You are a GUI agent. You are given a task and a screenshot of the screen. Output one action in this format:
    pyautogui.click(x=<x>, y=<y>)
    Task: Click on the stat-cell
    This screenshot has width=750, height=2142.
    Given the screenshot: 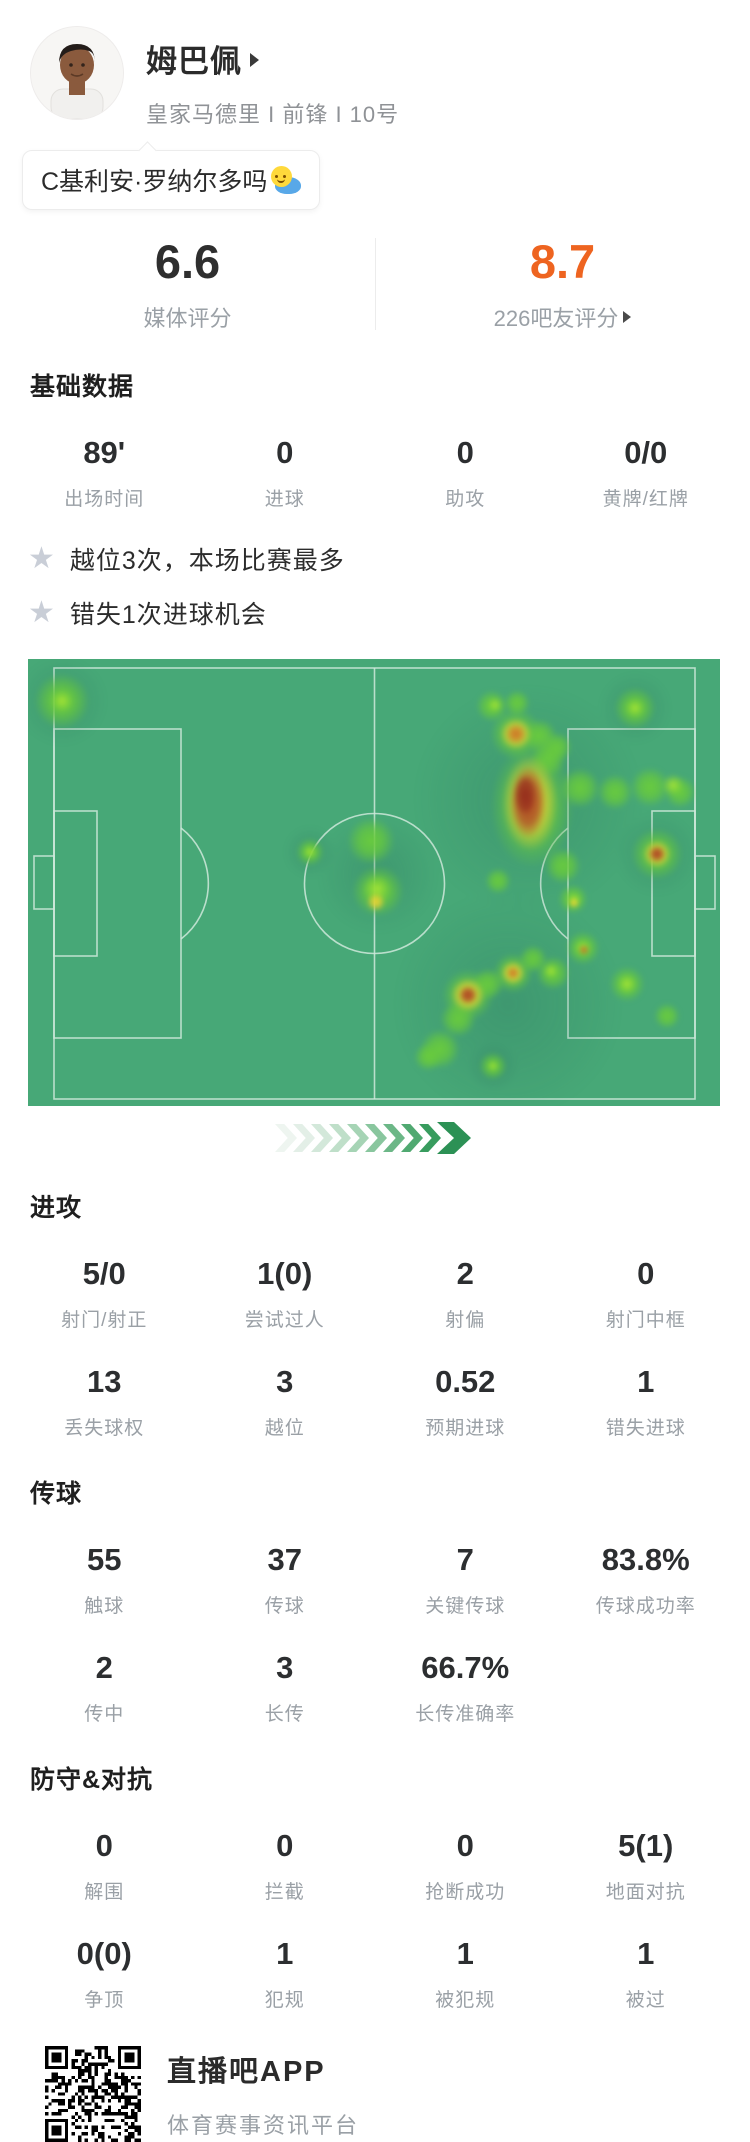 What is the action you would take?
    pyautogui.click(x=646, y=1688)
    